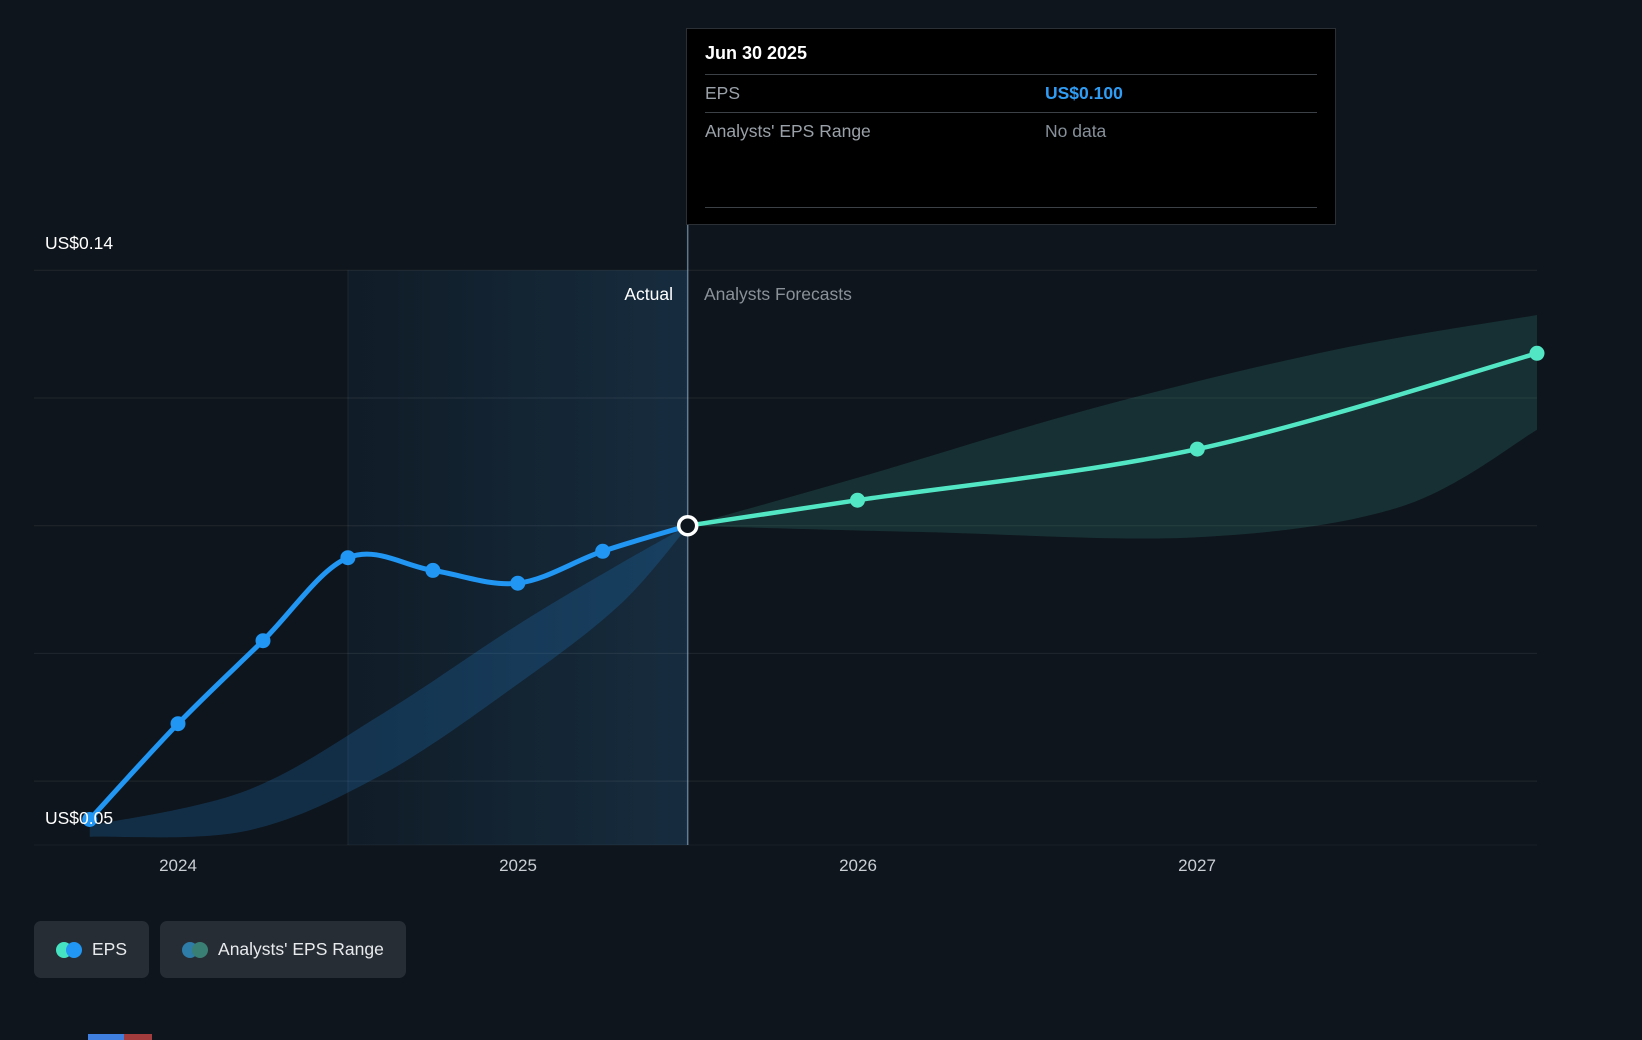 The image size is (1642, 1040). I want to click on highlight-band, so click(517, 557).